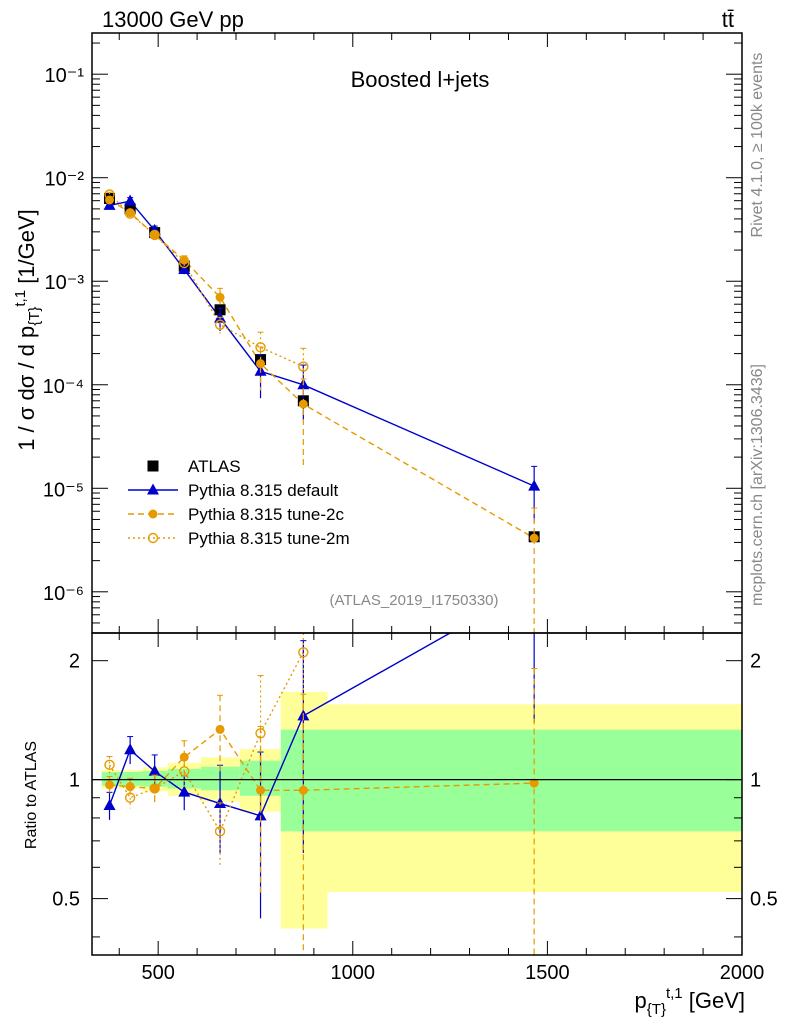 The height and width of the screenshot is (1024, 786). I want to click on process-label: tt̄, so click(728, 19).